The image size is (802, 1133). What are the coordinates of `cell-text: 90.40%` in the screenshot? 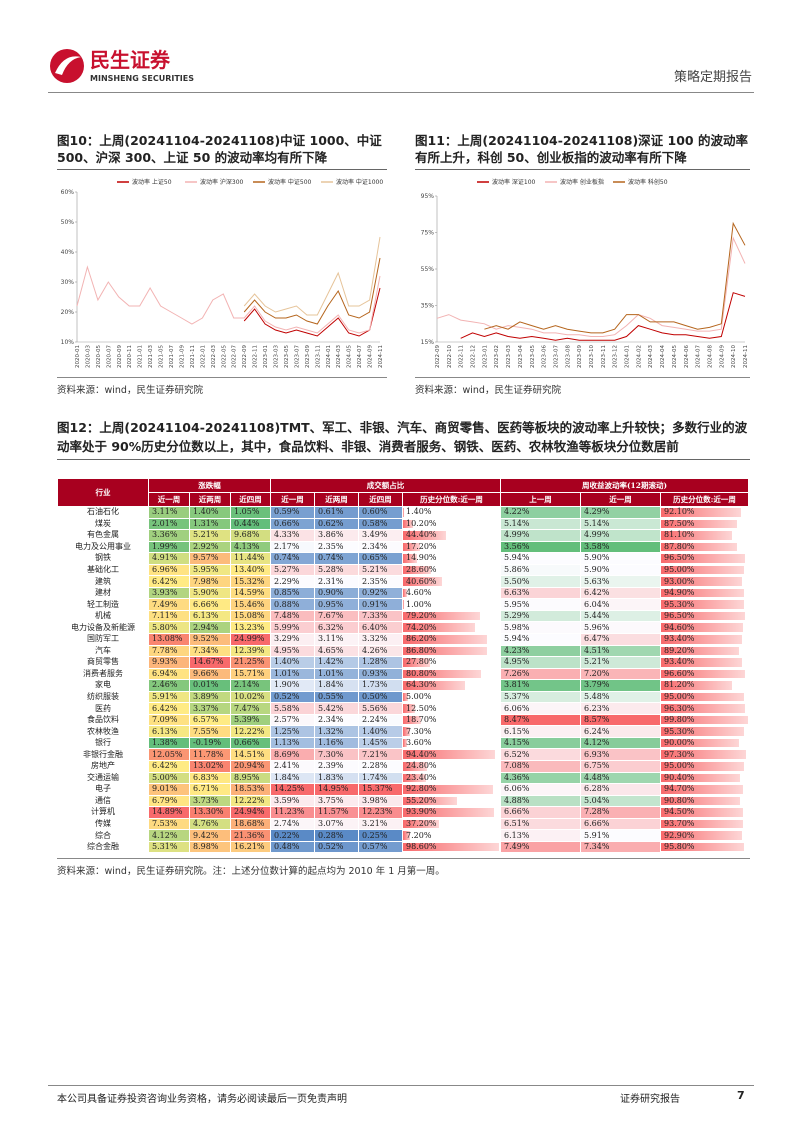 It's located at (679, 777).